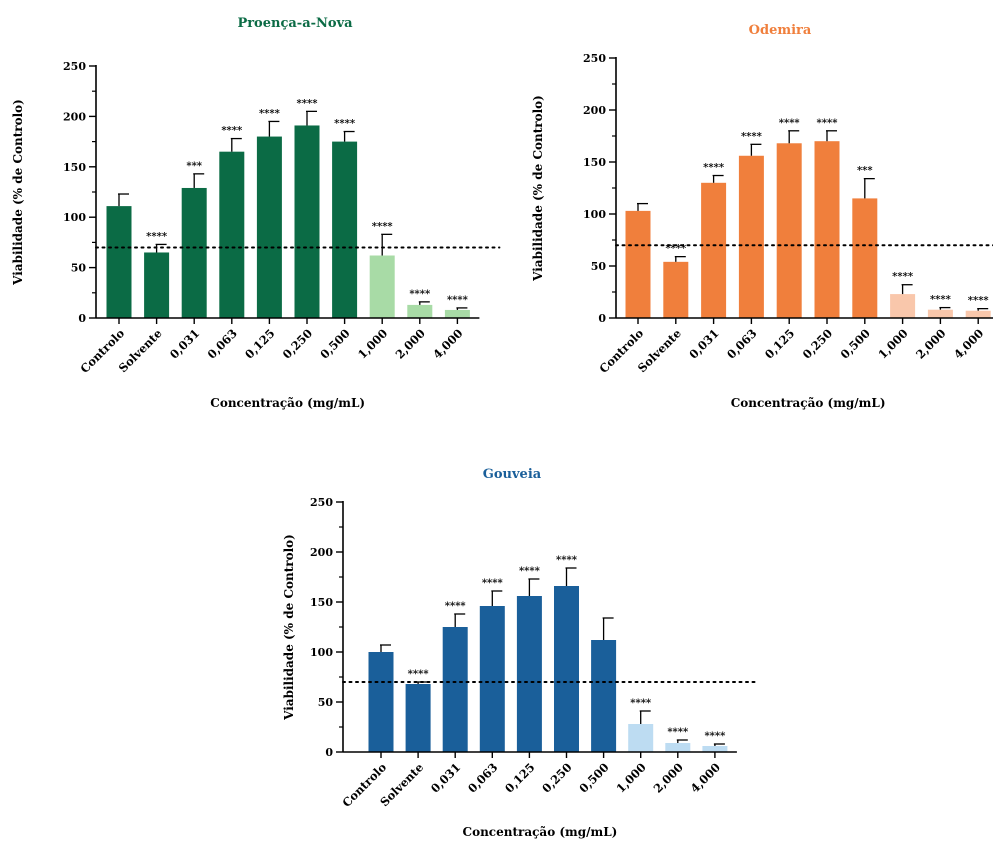  I want to click on chart-3-x-tick-label: 0,500, so click(593, 777).